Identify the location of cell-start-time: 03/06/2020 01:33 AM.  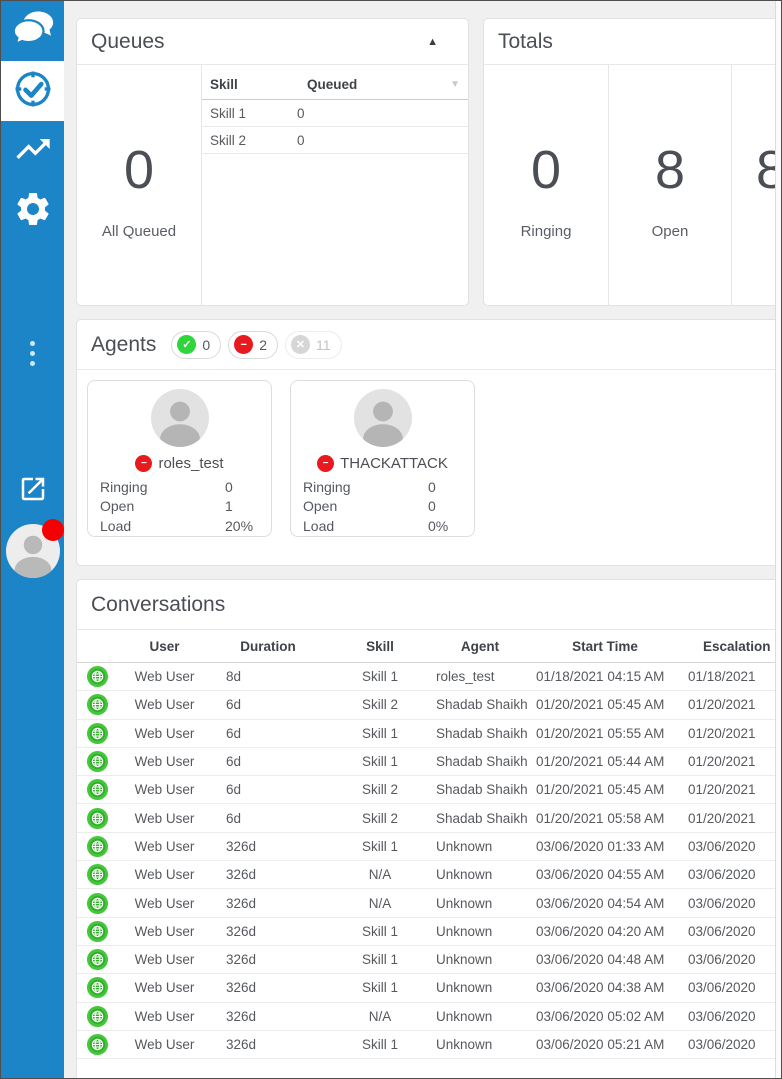
(600, 846).